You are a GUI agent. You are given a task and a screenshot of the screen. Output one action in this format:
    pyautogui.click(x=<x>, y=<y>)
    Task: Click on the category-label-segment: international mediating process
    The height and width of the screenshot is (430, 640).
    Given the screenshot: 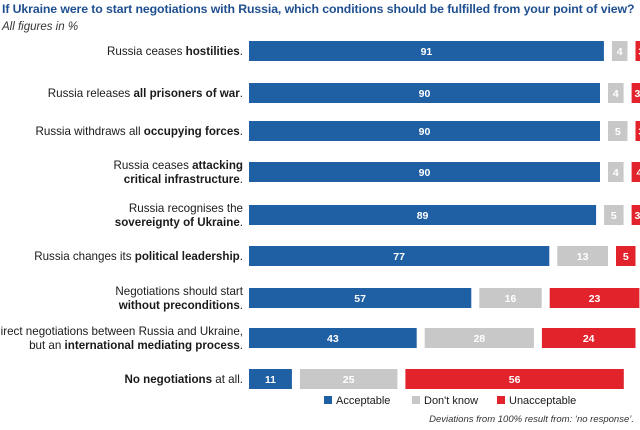 What is the action you would take?
    pyautogui.click(x=152, y=345)
    